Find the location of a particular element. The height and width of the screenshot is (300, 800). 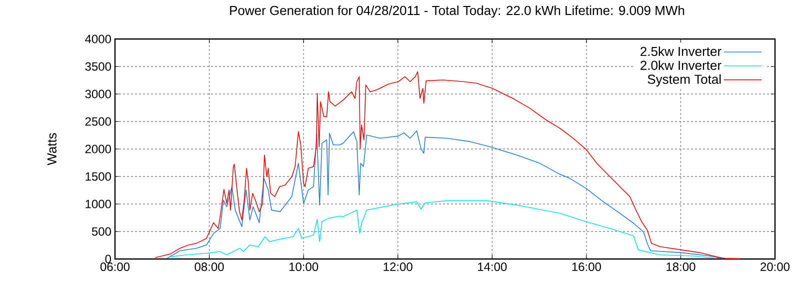

y-tick-label: 500 is located at coordinates (101, 231).